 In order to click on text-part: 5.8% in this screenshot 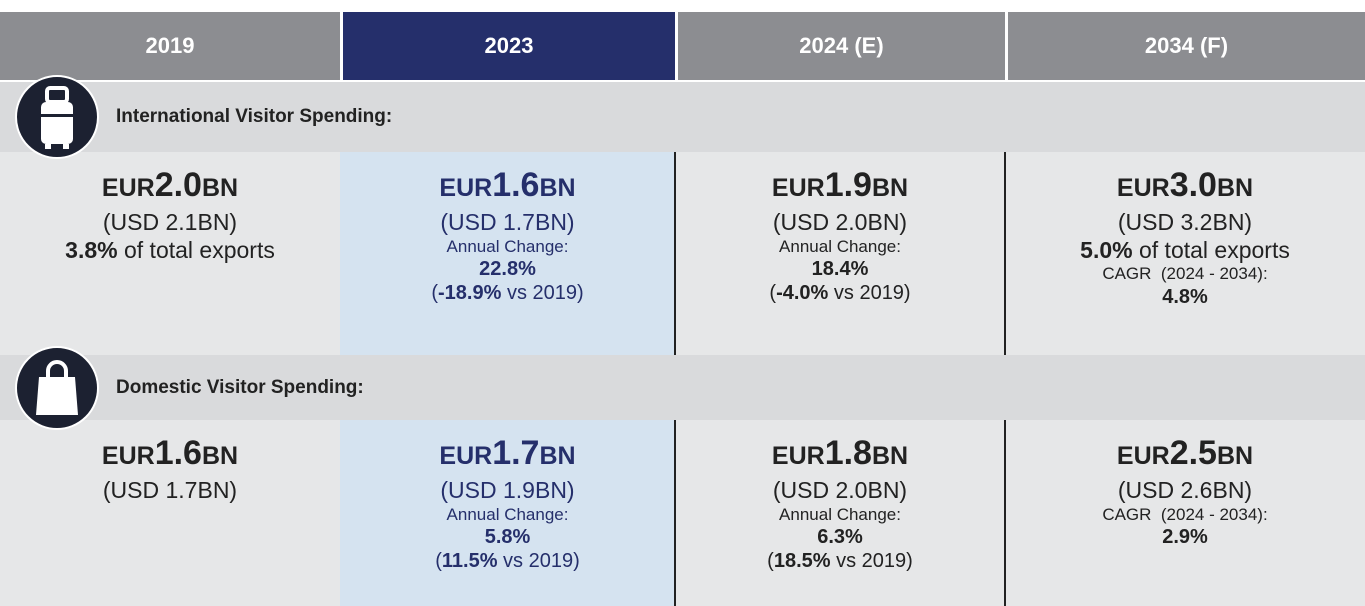, I will do `click(507, 536)`.